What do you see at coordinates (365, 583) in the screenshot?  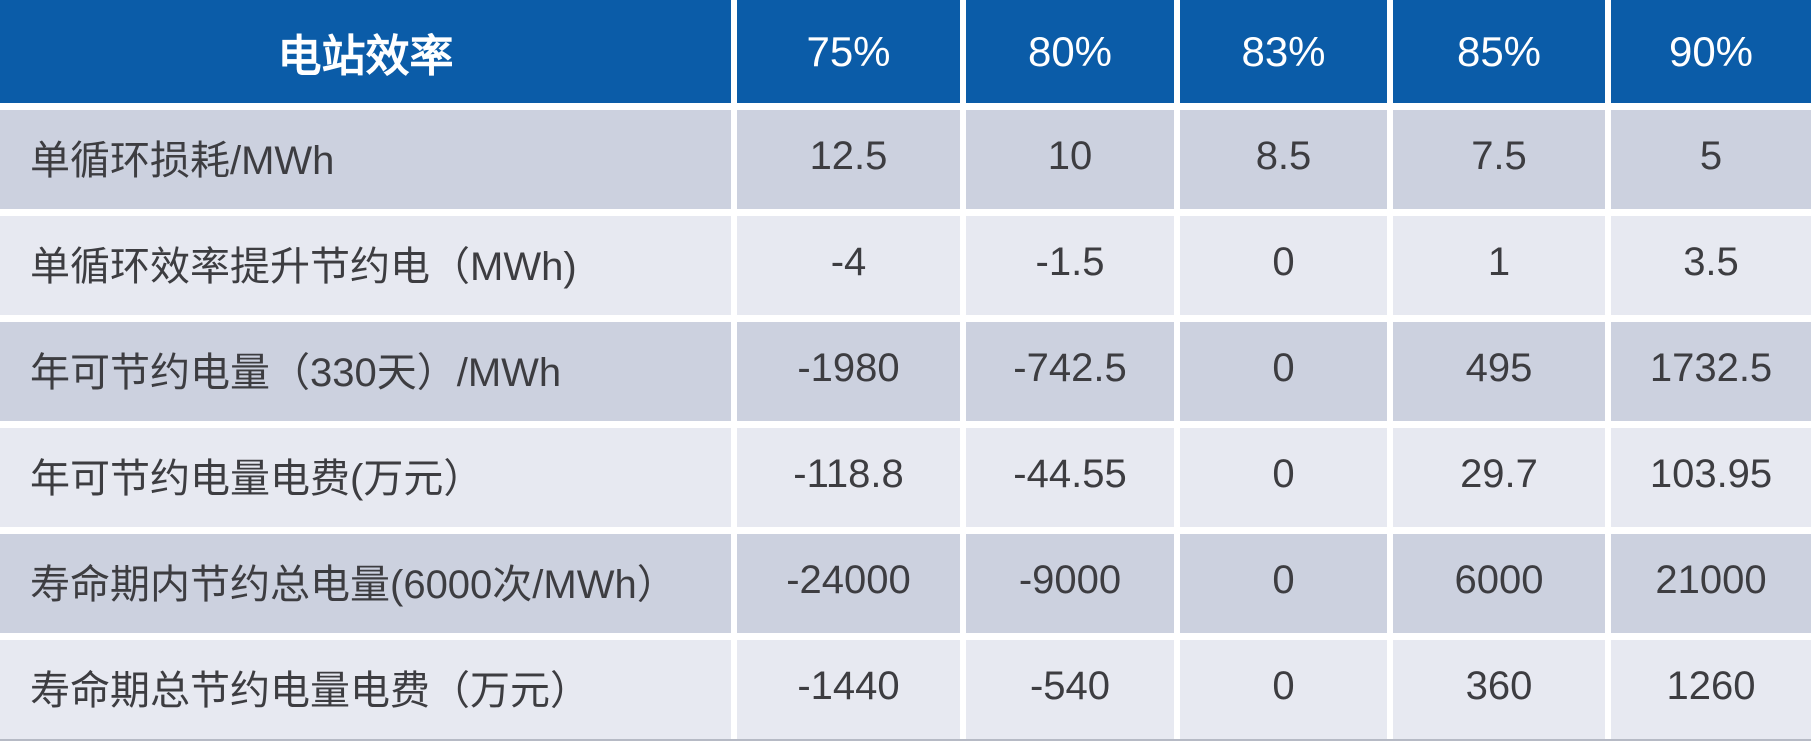 I see `row-label: 寿命期内节约总电量(6000次/MWh）` at bounding box center [365, 583].